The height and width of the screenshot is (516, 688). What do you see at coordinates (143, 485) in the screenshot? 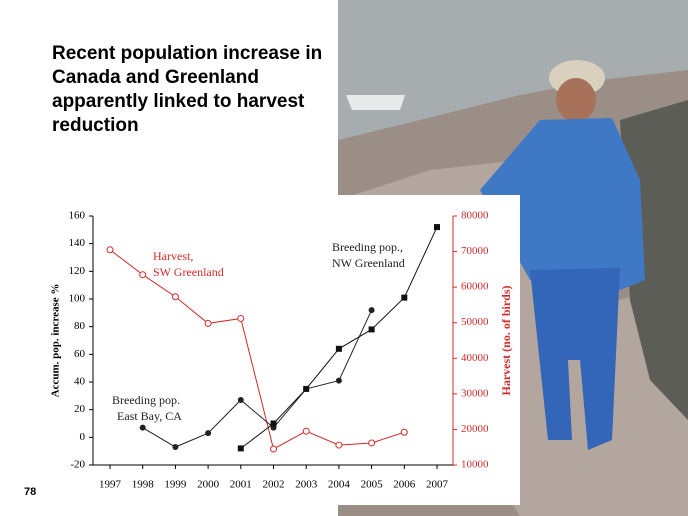
I see `x-tick-label: 1998` at bounding box center [143, 485].